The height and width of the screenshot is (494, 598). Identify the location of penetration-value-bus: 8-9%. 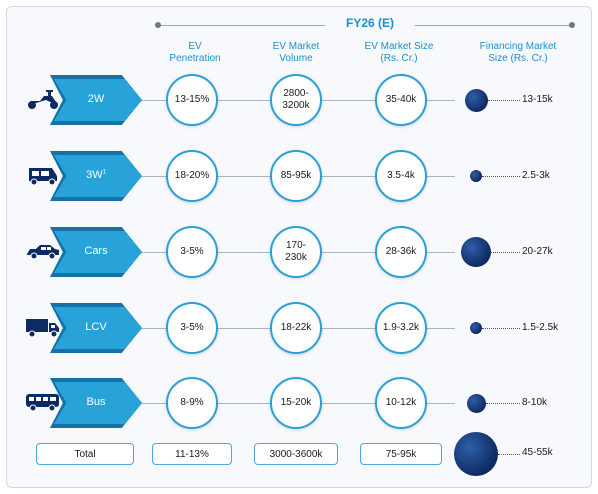
(192, 402).